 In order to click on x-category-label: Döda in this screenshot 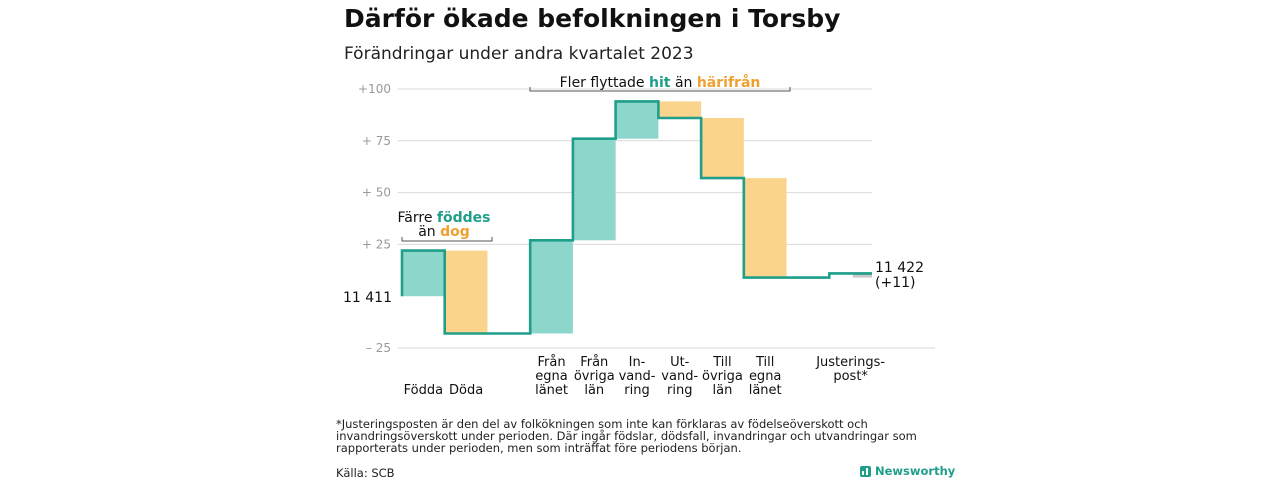, I will do `click(466, 390)`.